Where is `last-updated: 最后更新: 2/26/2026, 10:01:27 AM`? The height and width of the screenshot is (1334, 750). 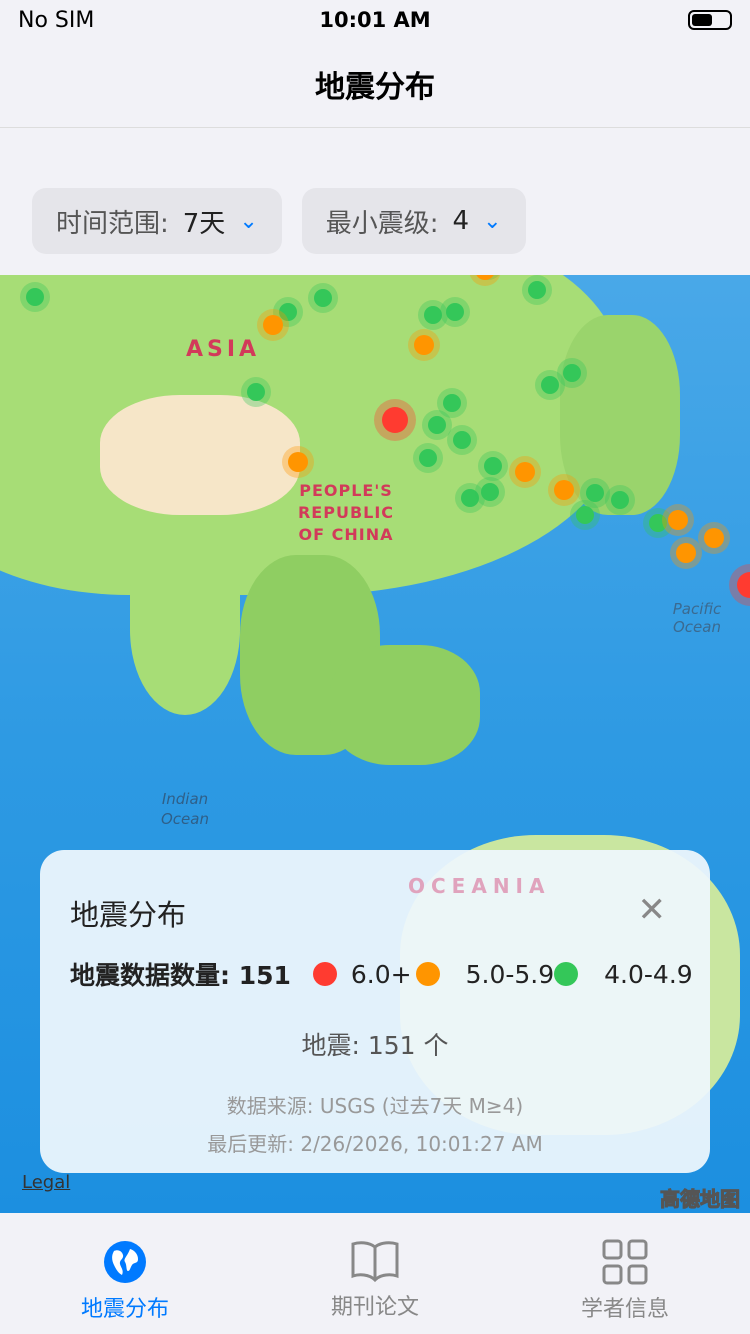
last-updated: 最后更新: 2/26/2026, 10:01:27 AM is located at coordinates (375, 1144).